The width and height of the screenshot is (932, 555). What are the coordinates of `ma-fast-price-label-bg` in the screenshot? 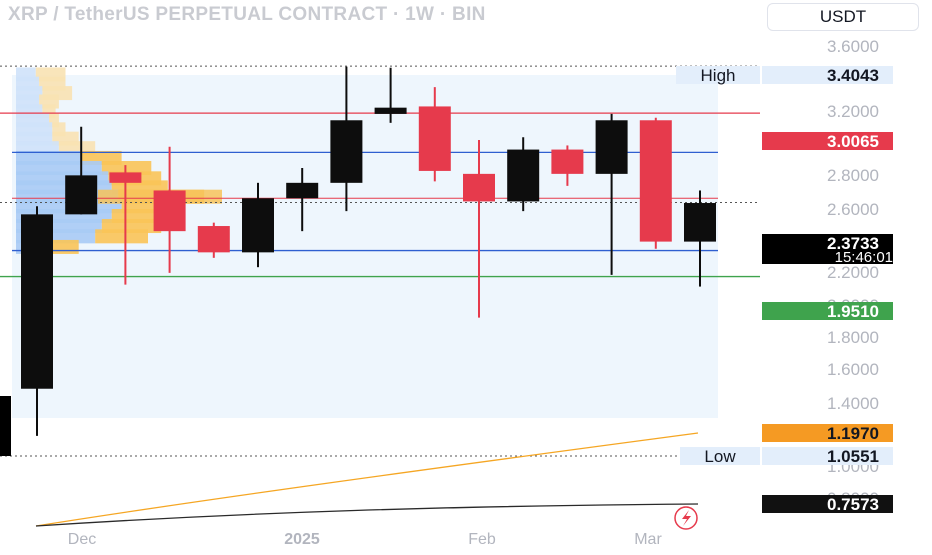 It's located at (827, 433).